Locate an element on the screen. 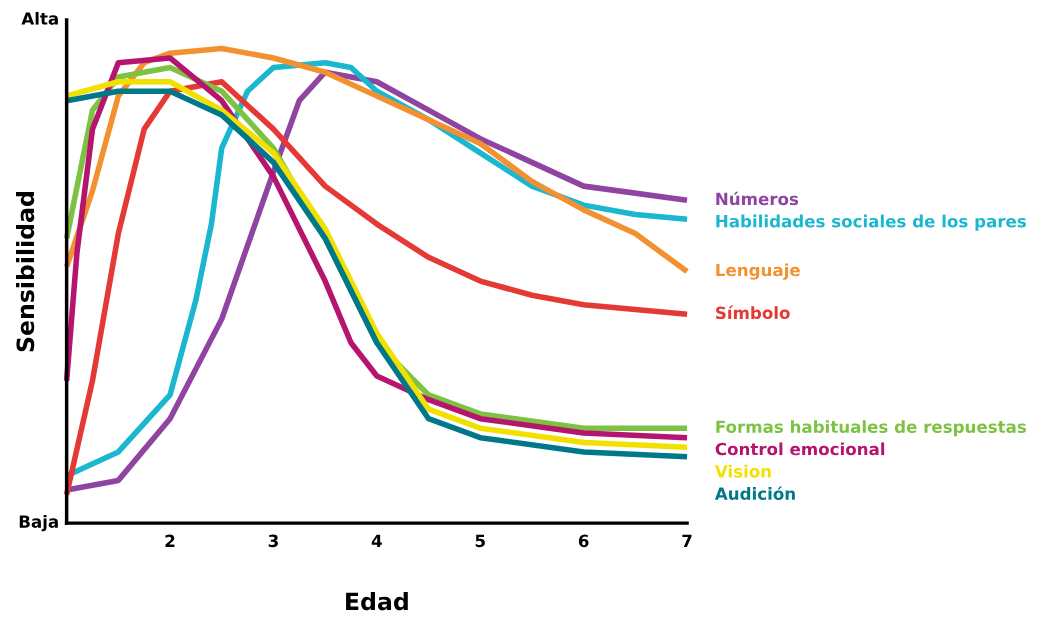 Image resolution: width=1041 pixels, height=625 pixels. x-tick-label: 4 is located at coordinates (376, 540).